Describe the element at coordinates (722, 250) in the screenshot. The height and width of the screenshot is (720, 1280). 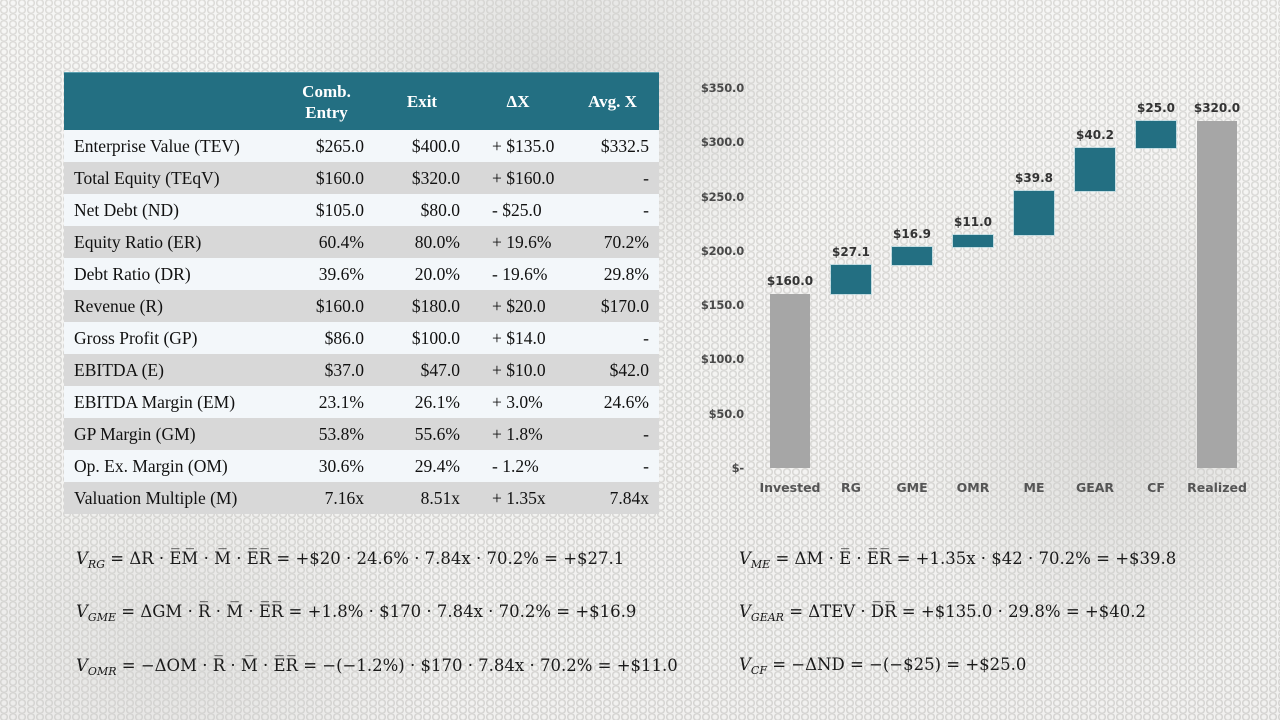
I see `y-axis-tick: $200.0` at that location.